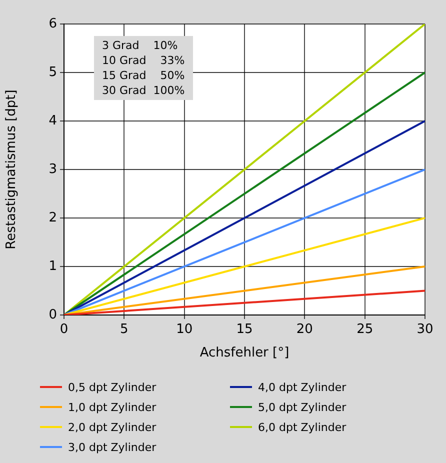  What do you see at coordinates (52, 169) in the screenshot?
I see `y-tick-label: 3` at bounding box center [52, 169].